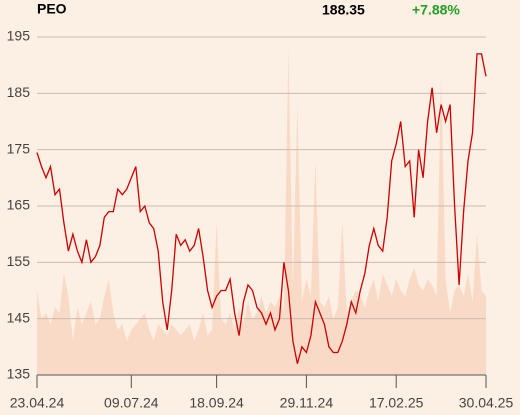  I want to click on y-tick-label: 155, so click(19, 261).